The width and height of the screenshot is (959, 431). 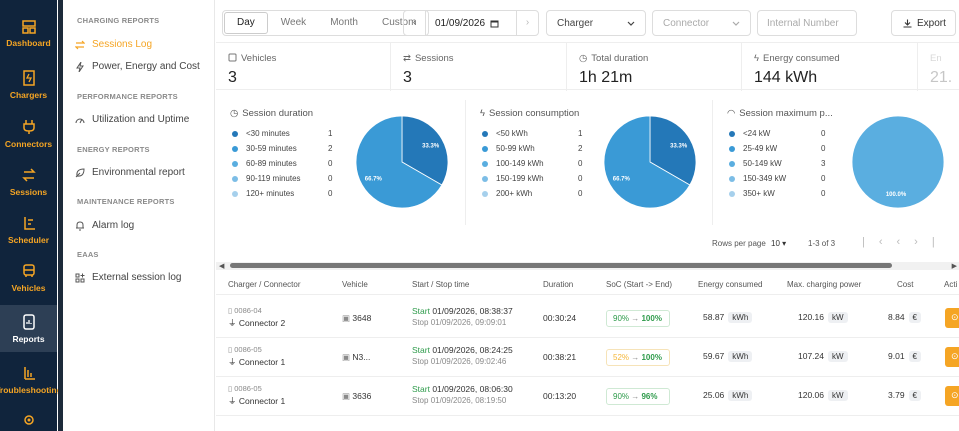 What do you see at coordinates (951, 284) in the screenshot?
I see `column-header: Acti` at bounding box center [951, 284].